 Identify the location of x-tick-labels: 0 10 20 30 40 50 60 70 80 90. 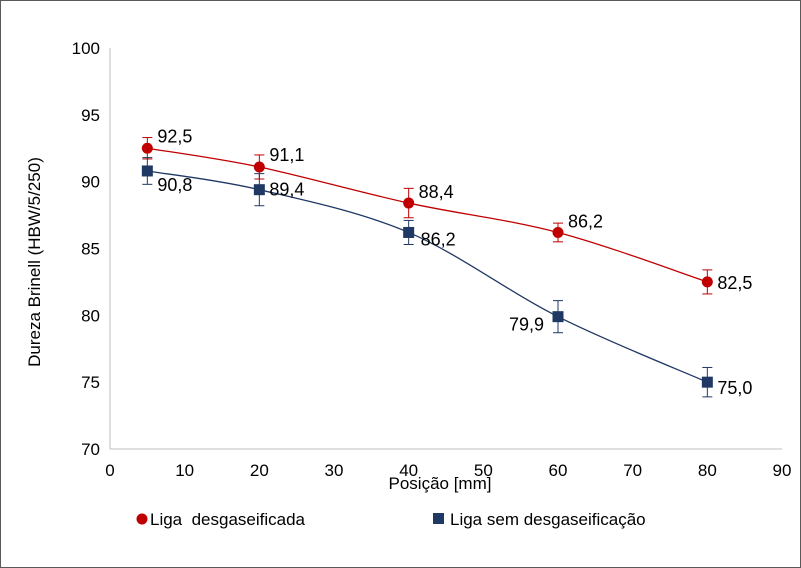
(448, 470).